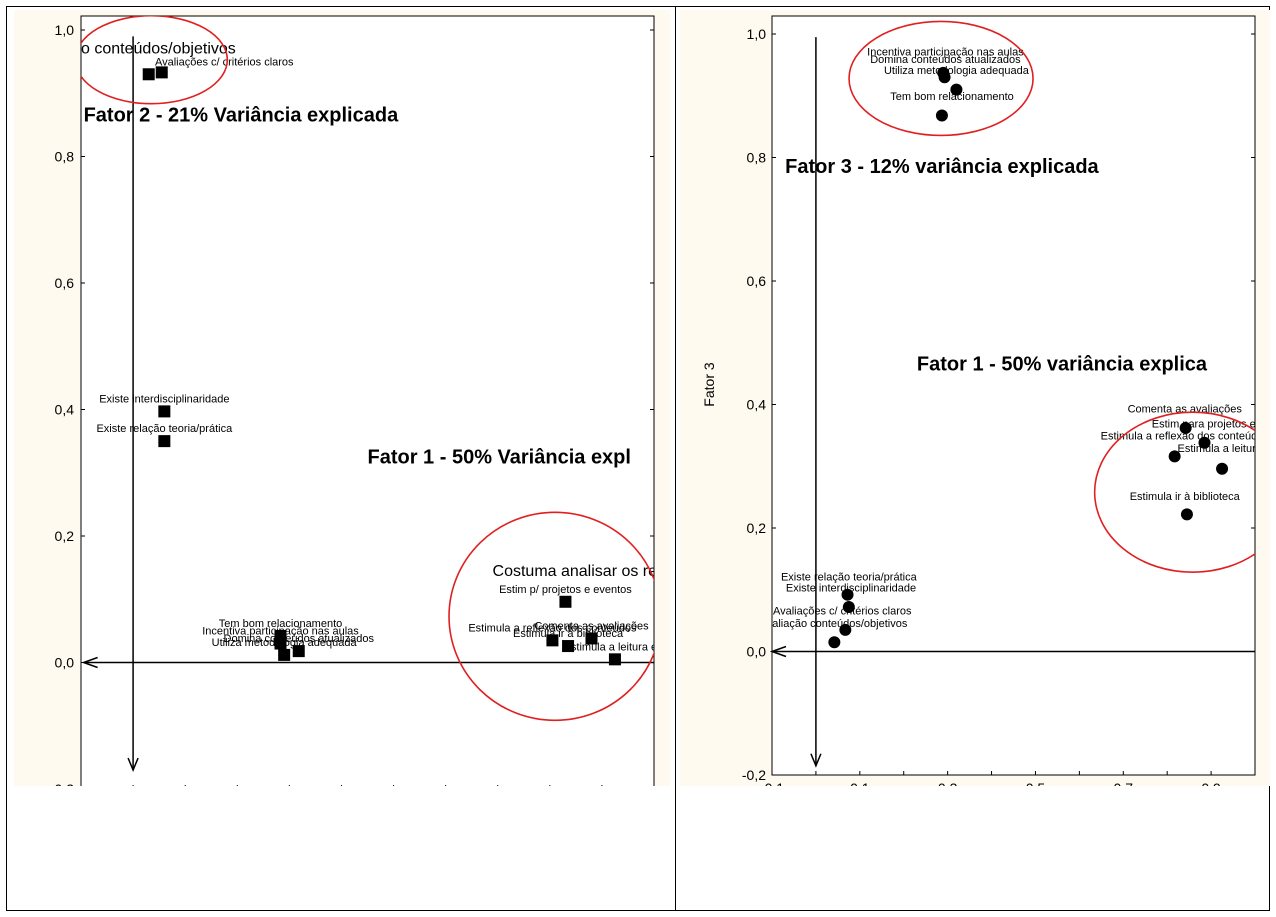 The width and height of the screenshot is (1276, 917). I want to click on point-label: Estimula a leitura em, so click(615, 647).